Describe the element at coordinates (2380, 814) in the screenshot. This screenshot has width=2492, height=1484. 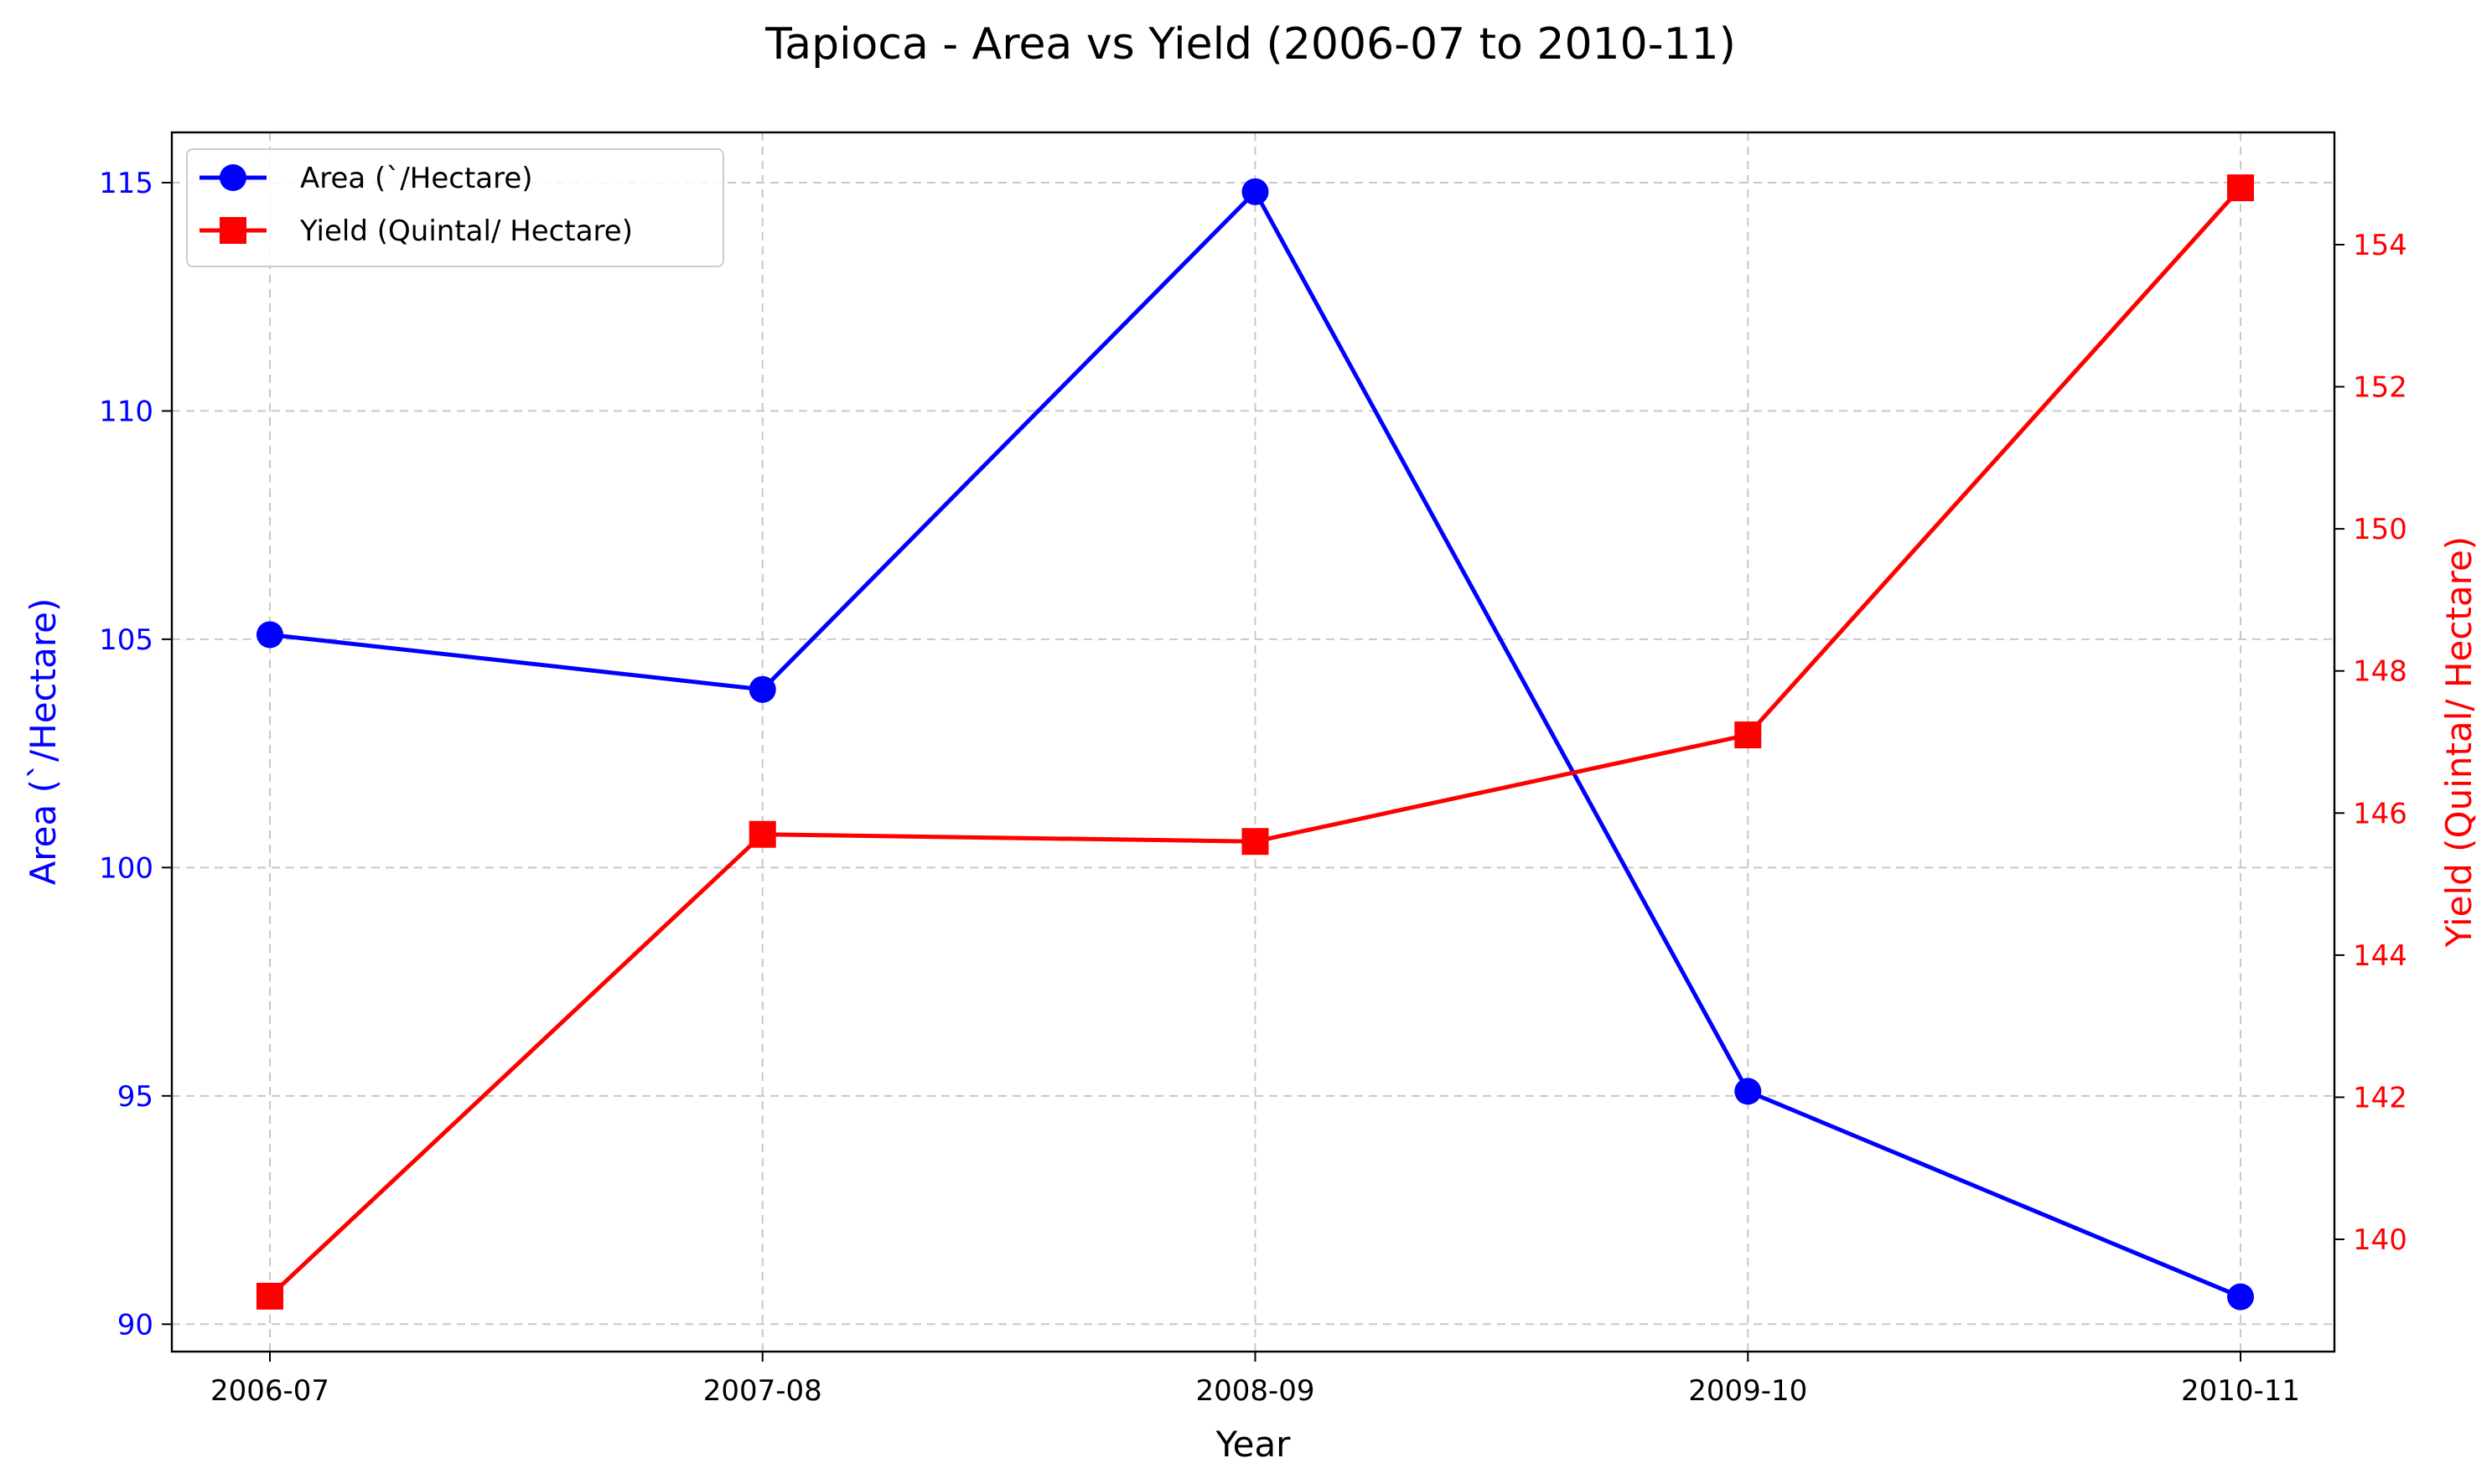
I see `y-right-tick-label-146: 146` at that location.